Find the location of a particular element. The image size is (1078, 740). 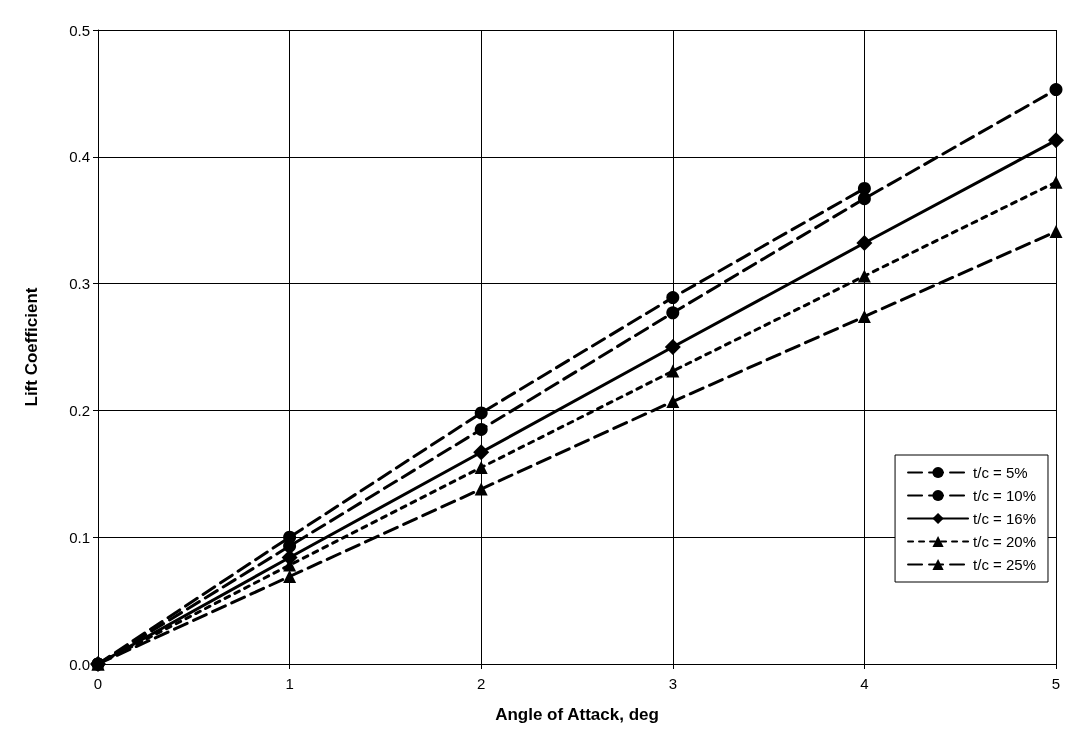

legend-label: t/c = 10% is located at coordinates (1004, 495).